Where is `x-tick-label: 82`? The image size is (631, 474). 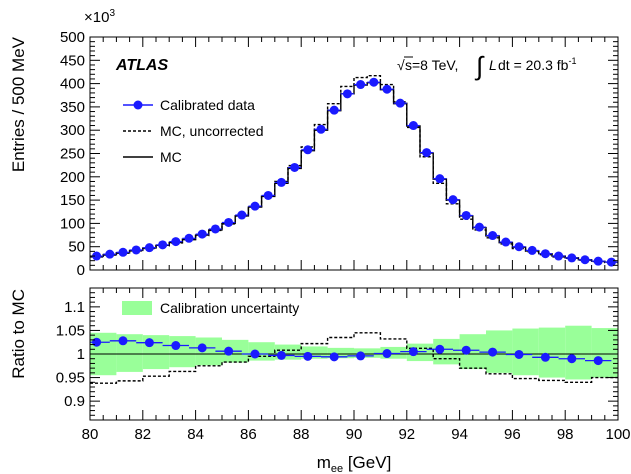
x-tick-label: 82 is located at coordinates (142, 434).